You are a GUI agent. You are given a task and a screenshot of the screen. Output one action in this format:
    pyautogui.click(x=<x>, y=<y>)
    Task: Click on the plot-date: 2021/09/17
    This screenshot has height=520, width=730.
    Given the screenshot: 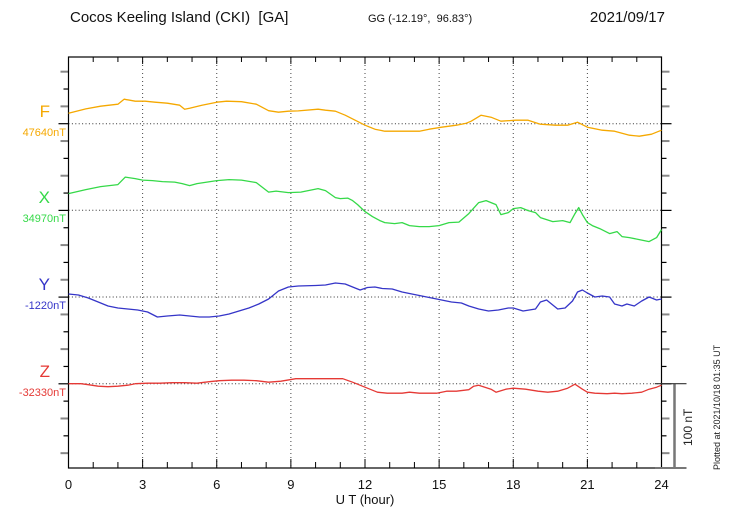 What is the action you would take?
    pyautogui.click(x=627, y=17)
    